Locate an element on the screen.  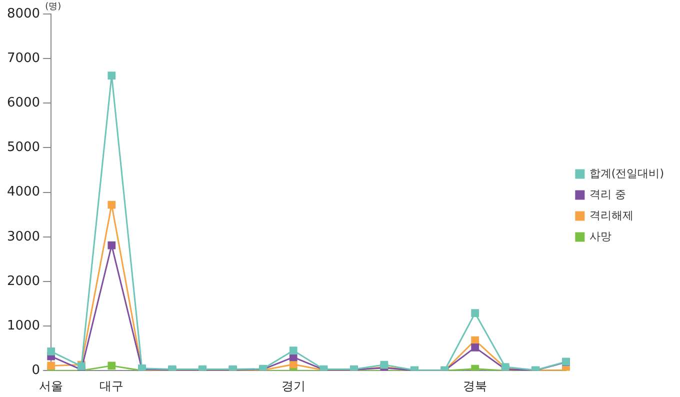
x-tick-label: 대구 is located at coordinates (112, 385).